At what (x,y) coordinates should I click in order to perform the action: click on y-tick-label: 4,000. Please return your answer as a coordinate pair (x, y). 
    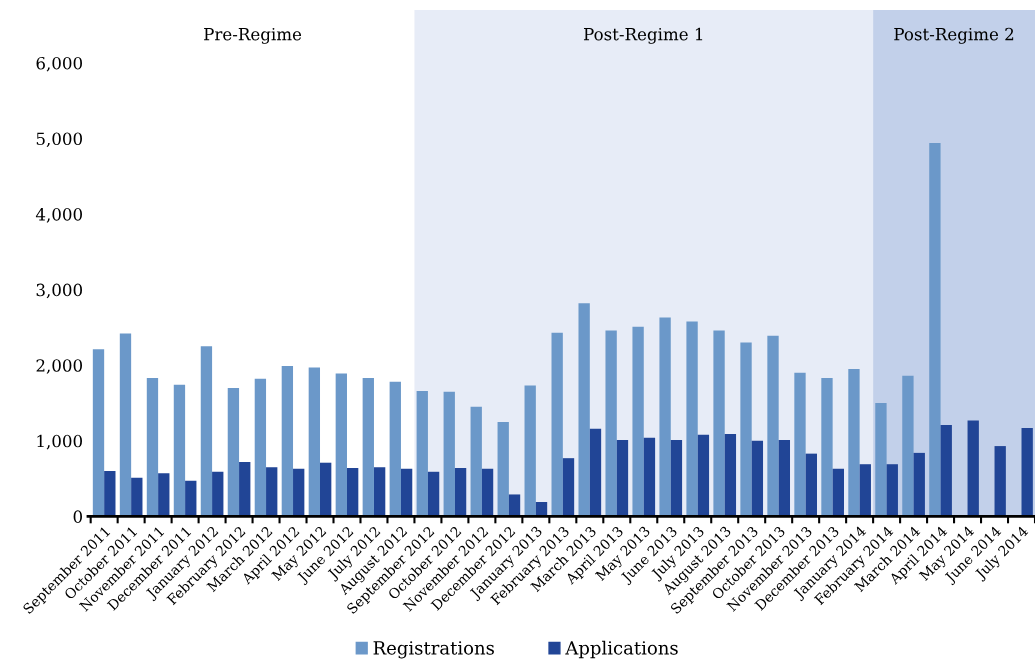
    Looking at the image, I should click on (59, 215).